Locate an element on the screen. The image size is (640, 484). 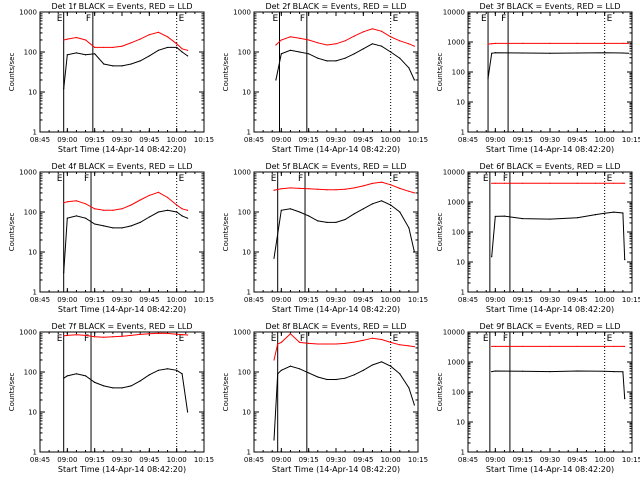
panel-3-y-axis-label: Counts/sec is located at coordinates (440, 72).